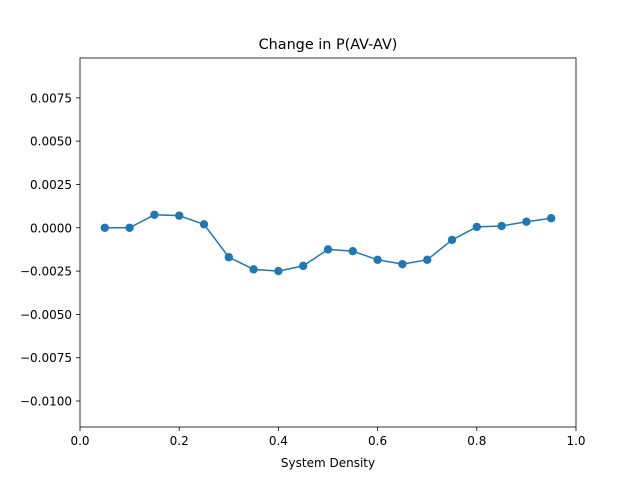 This screenshot has width=640, height=484. I want to click on x-tick-label: 0.4, so click(278, 441).